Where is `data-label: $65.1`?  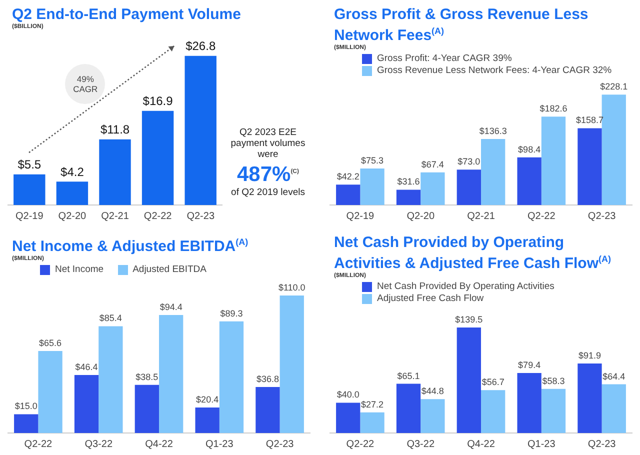
data-label: $65.1 is located at coordinates (408, 375).